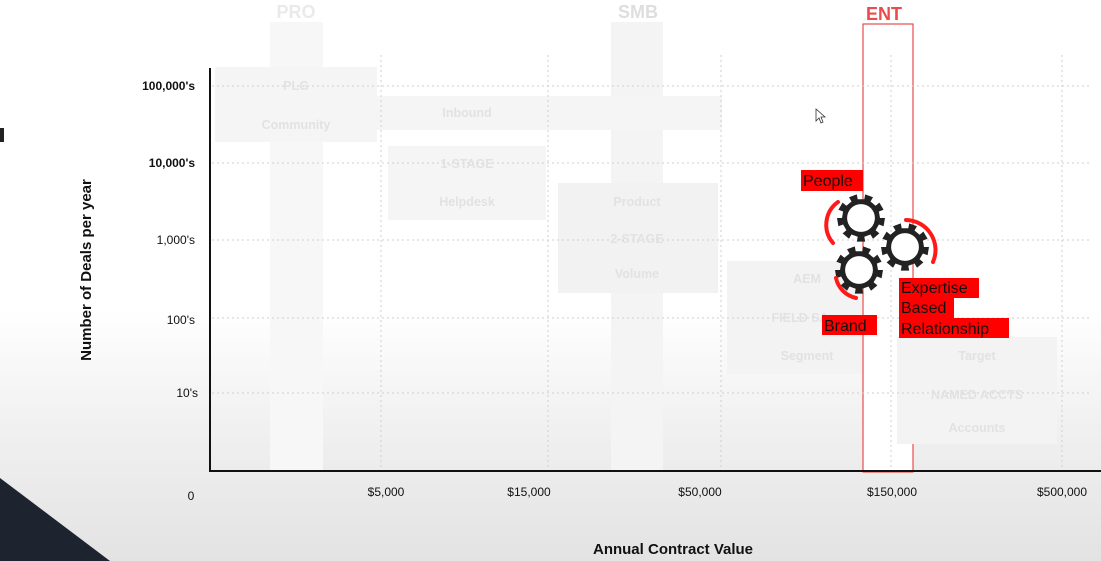  What do you see at coordinates (892, 492) in the screenshot?
I see `x-tick-label: $150,000` at bounding box center [892, 492].